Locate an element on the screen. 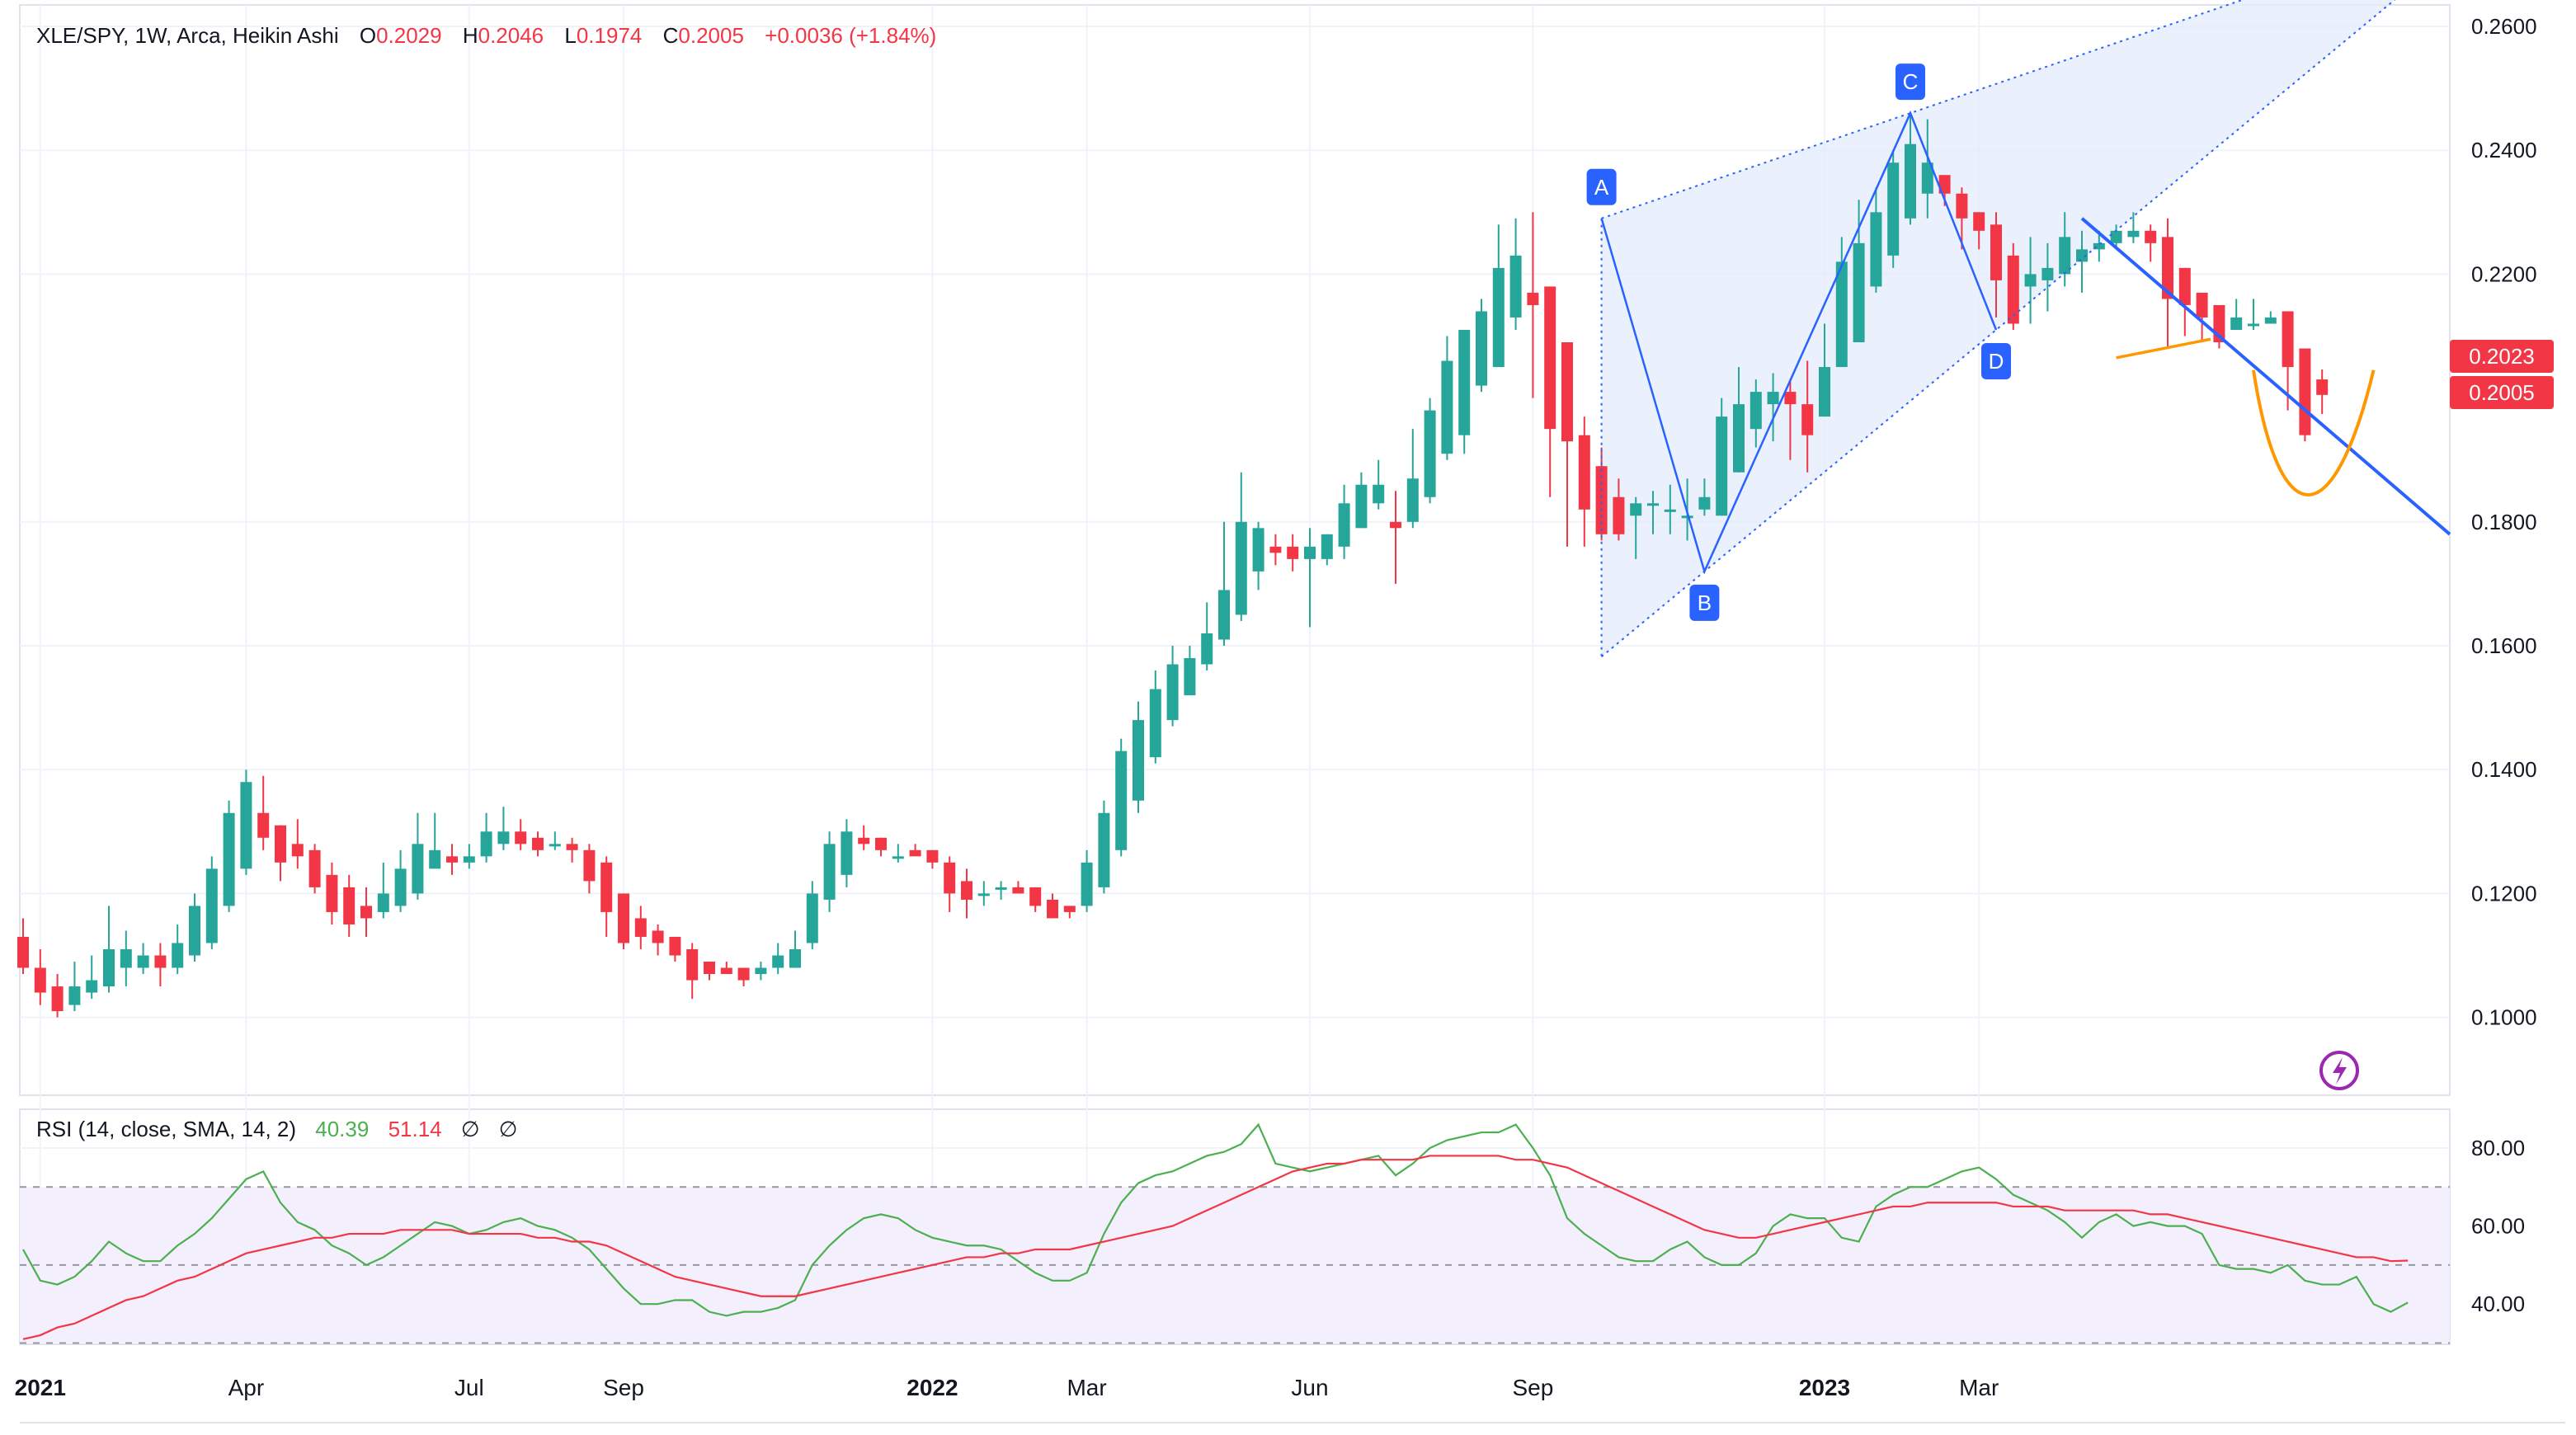 The height and width of the screenshot is (1435, 2576). price-badge-1-text: 0.2023 is located at coordinates (2502, 356).